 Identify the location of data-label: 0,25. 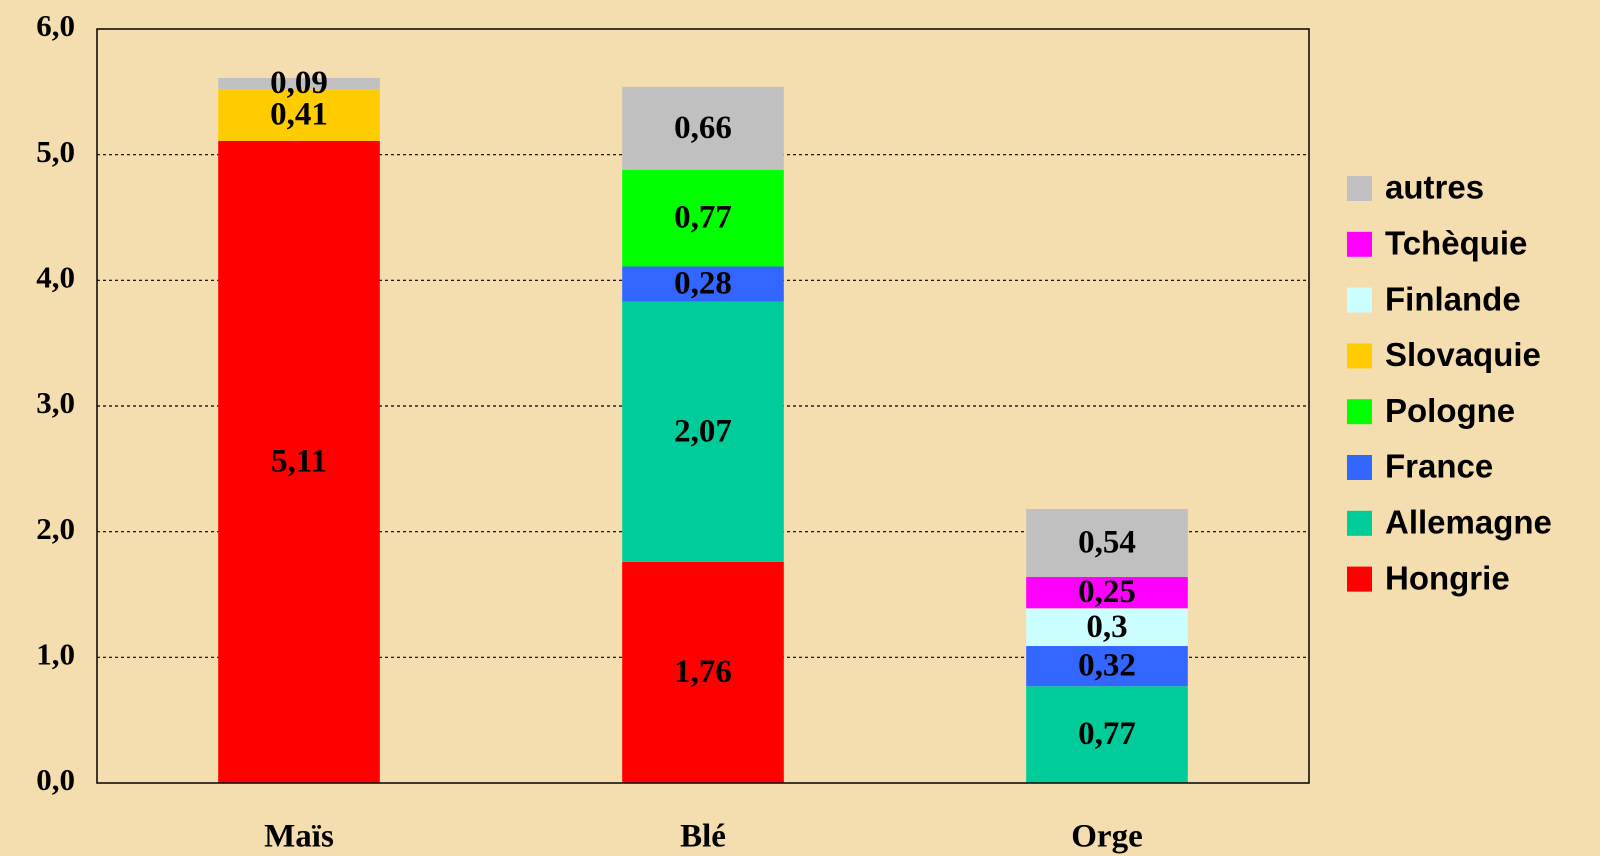
(1107, 592).